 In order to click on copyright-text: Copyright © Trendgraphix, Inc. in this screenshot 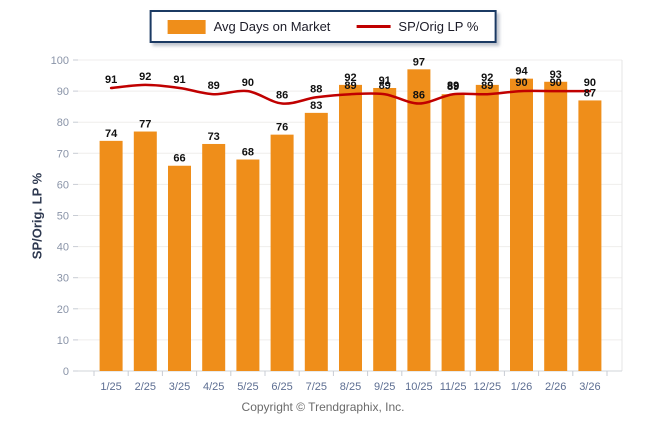, I will do `click(323, 407)`.